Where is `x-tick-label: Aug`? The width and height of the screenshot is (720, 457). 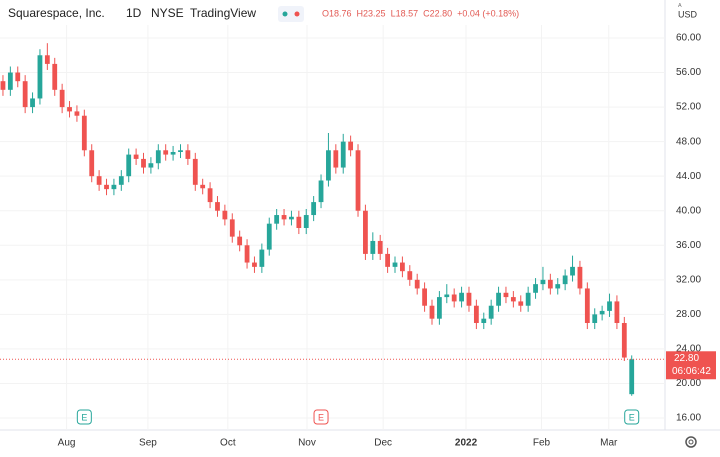
x-tick-label: Aug is located at coordinates (67, 443).